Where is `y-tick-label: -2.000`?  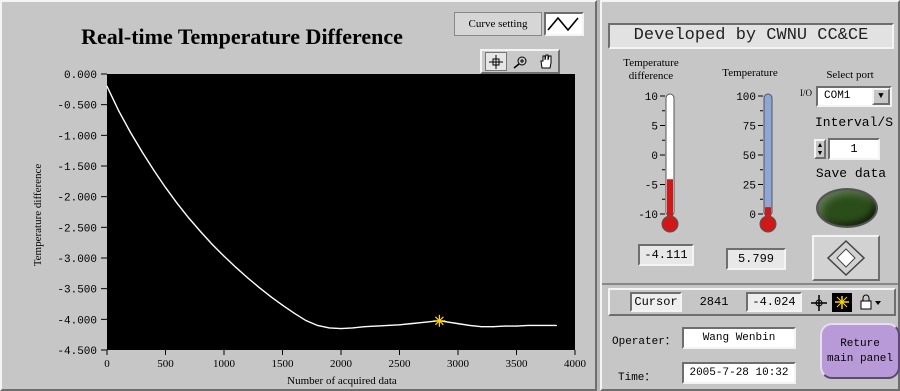 y-tick-label: -2.000 is located at coordinates (77, 199).